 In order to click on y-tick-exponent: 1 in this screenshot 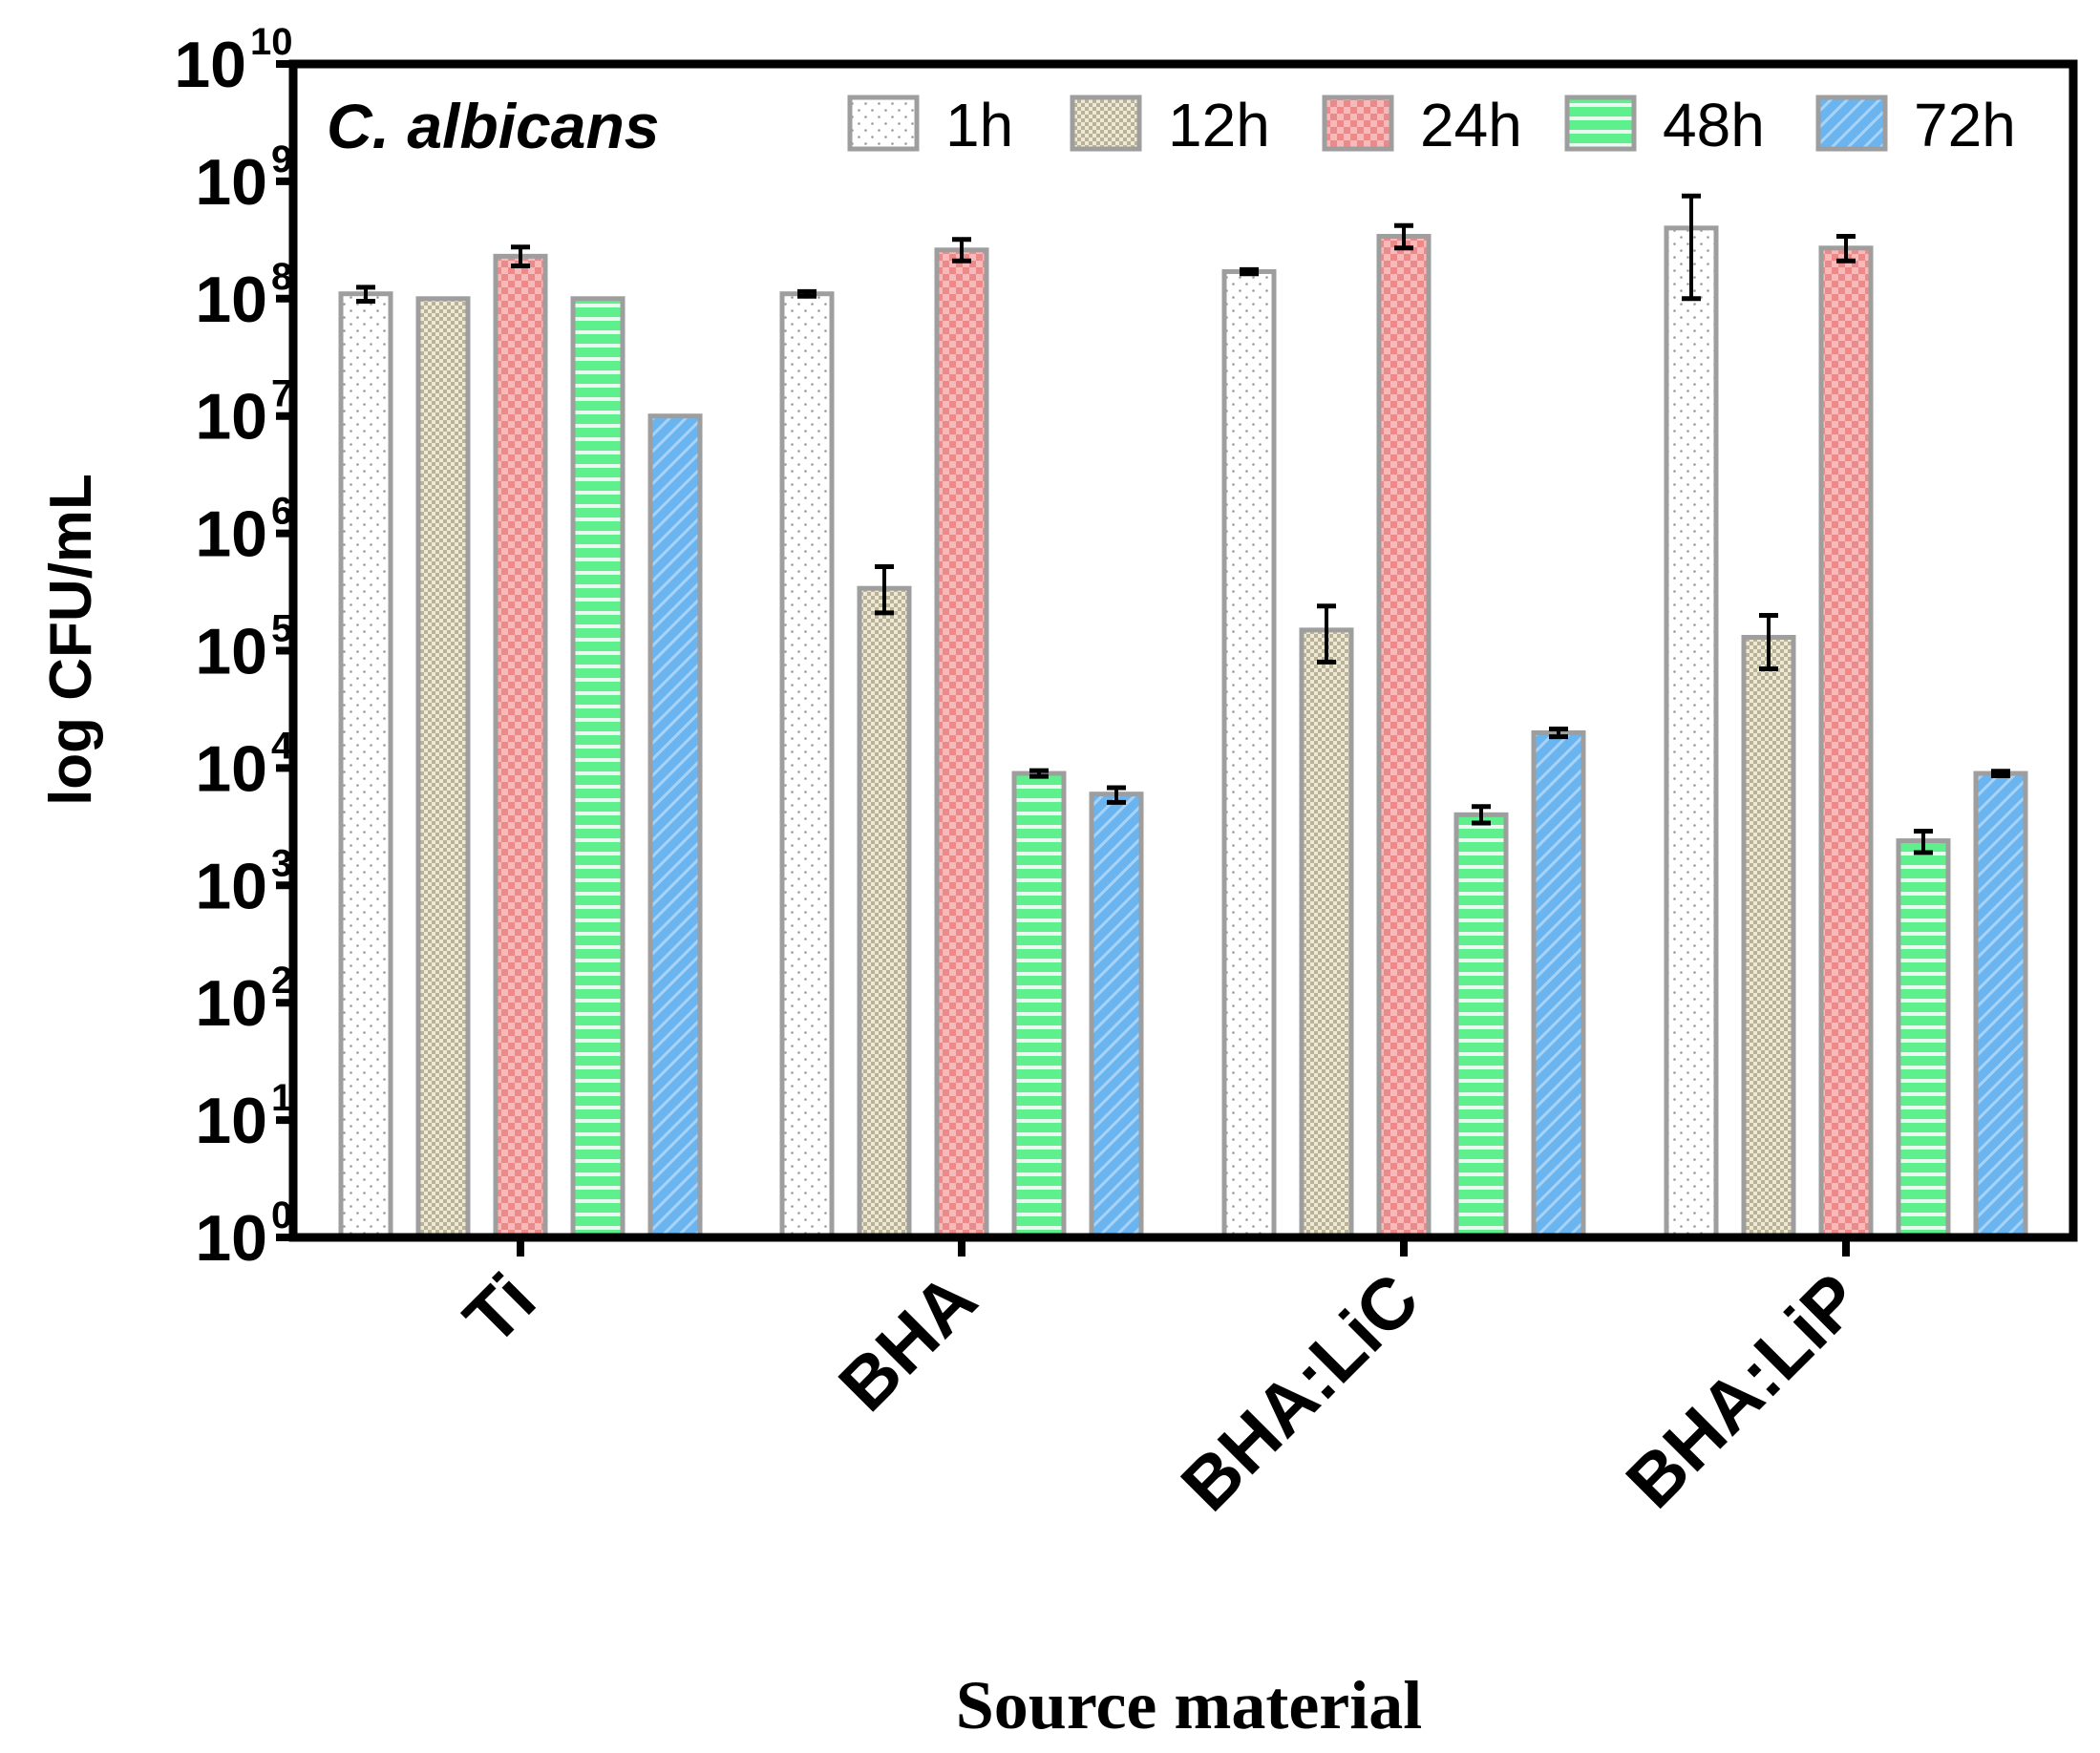, I will do `click(281, 1098)`.